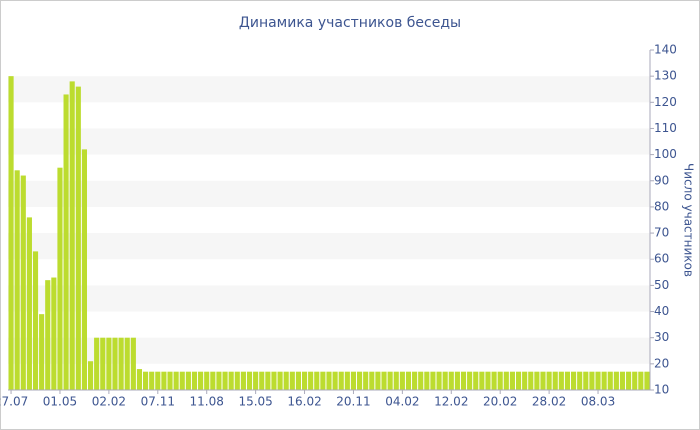 The image size is (700, 430). What do you see at coordinates (350, 23) in the screenshot?
I see `chart-title: Динамика участников беседы` at bounding box center [350, 23].